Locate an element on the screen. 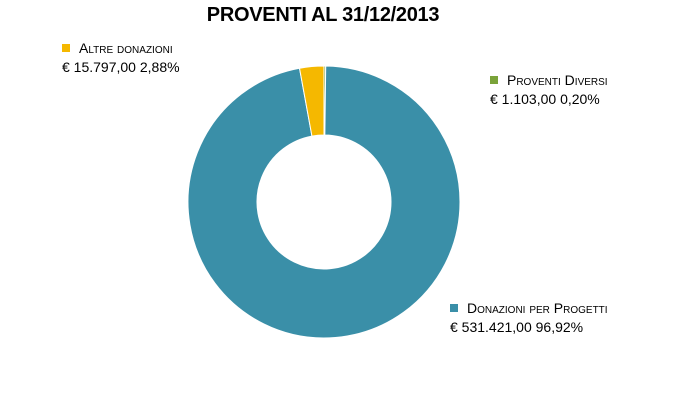 This screenshot has height=410, width=674. legend-swatch-altre-donazioni is located at coordinates (66, 48).